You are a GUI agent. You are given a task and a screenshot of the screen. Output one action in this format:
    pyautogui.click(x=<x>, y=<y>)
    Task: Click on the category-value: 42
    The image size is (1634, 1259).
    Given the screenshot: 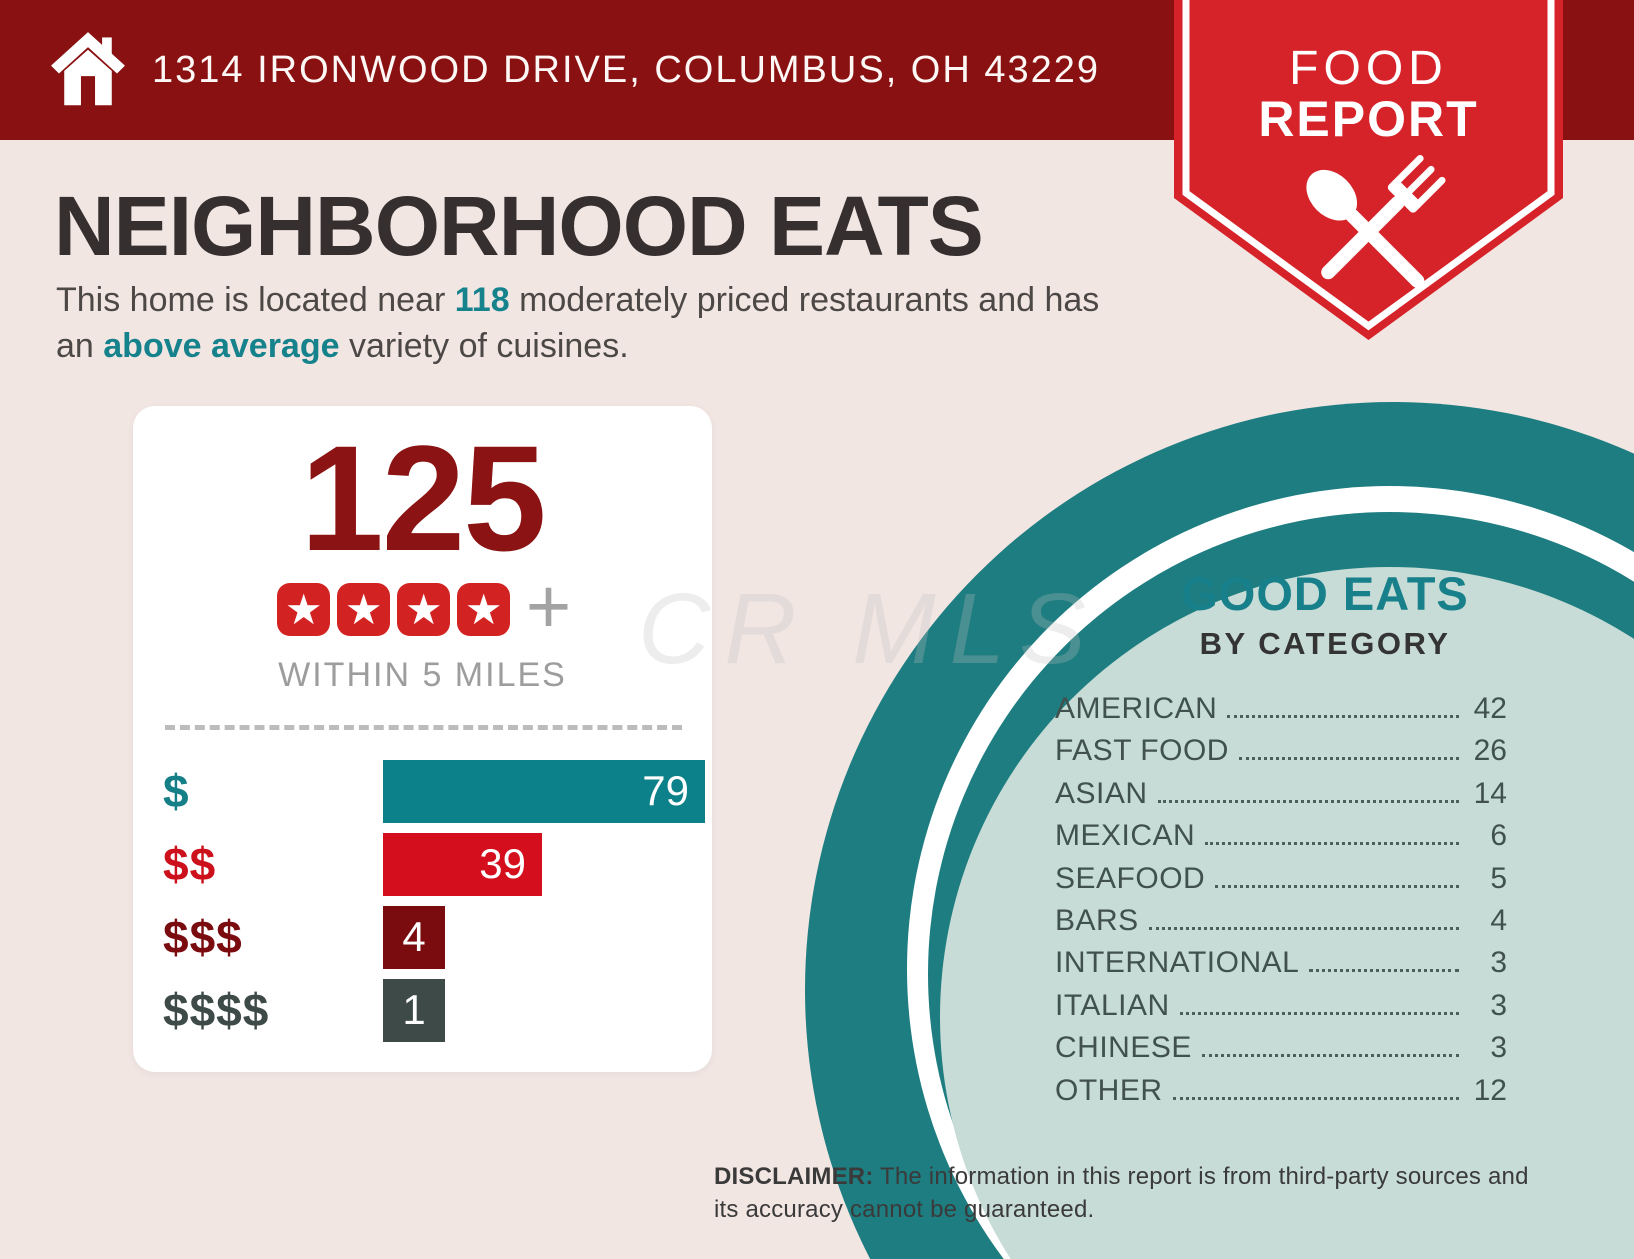 What is the action you would take?
    pyautogui.click(x=1490, y=708)
    